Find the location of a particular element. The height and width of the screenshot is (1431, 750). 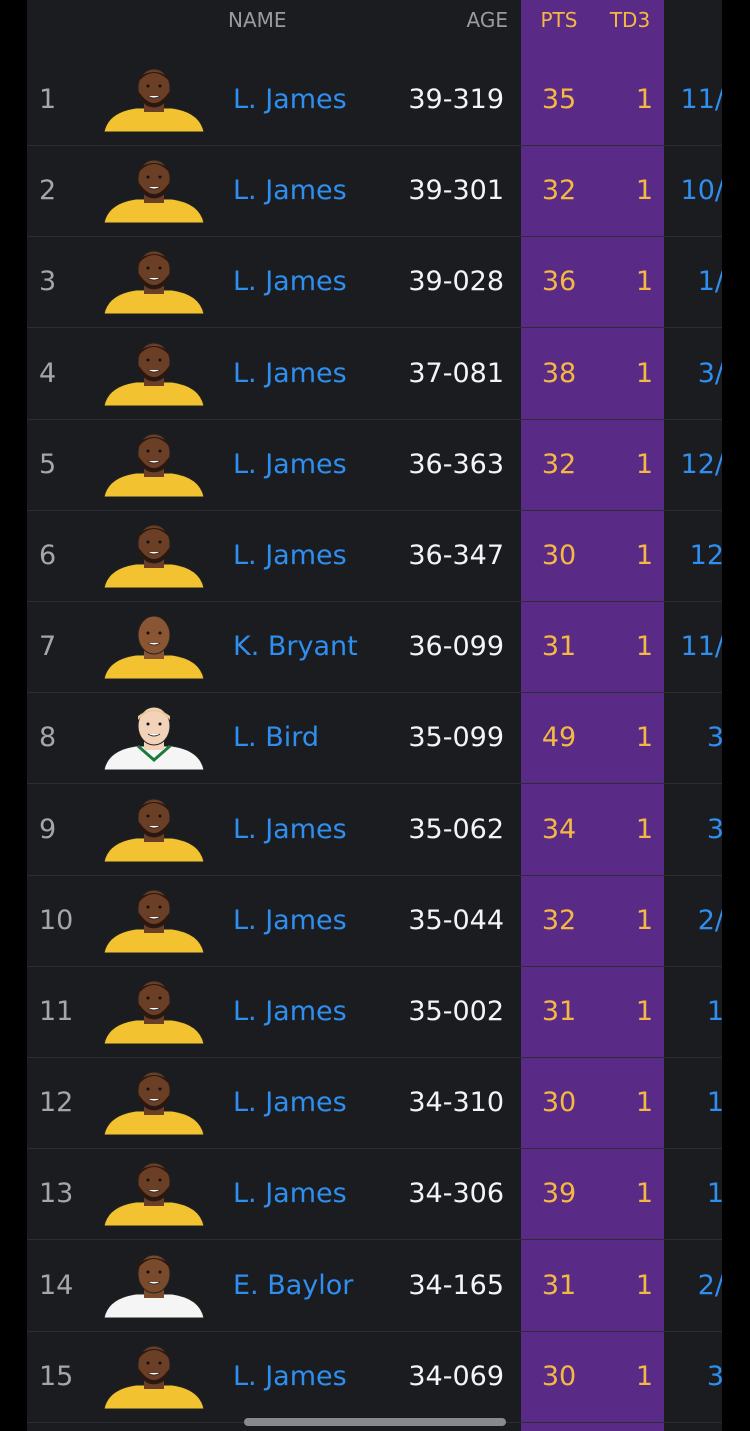

age-cell: 34-310 is located at coordinates (456, 1103).